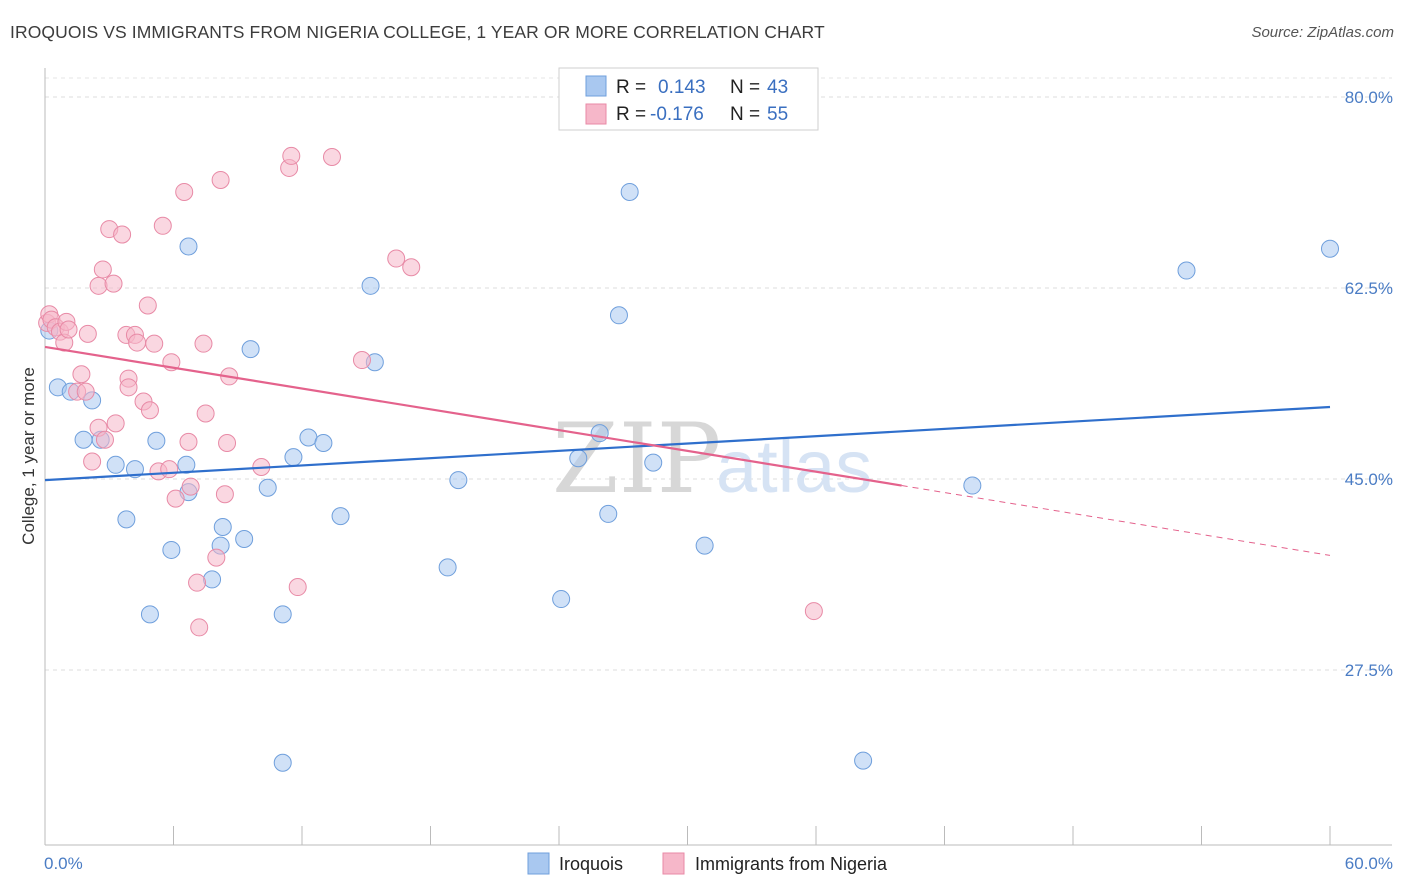 The image size is (1406, 892). I want to click on trend-line-nigeria-extension, so click(1116, 520).